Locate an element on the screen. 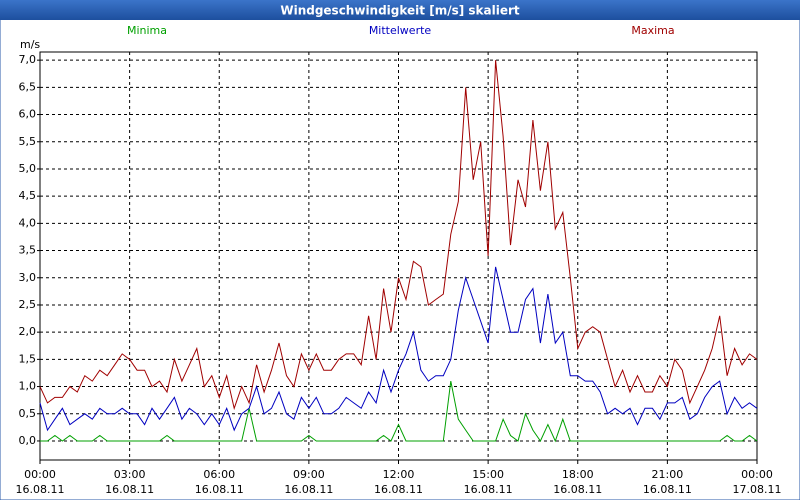  x-tick-label: 03:00 is located at coordinates (130, 474).